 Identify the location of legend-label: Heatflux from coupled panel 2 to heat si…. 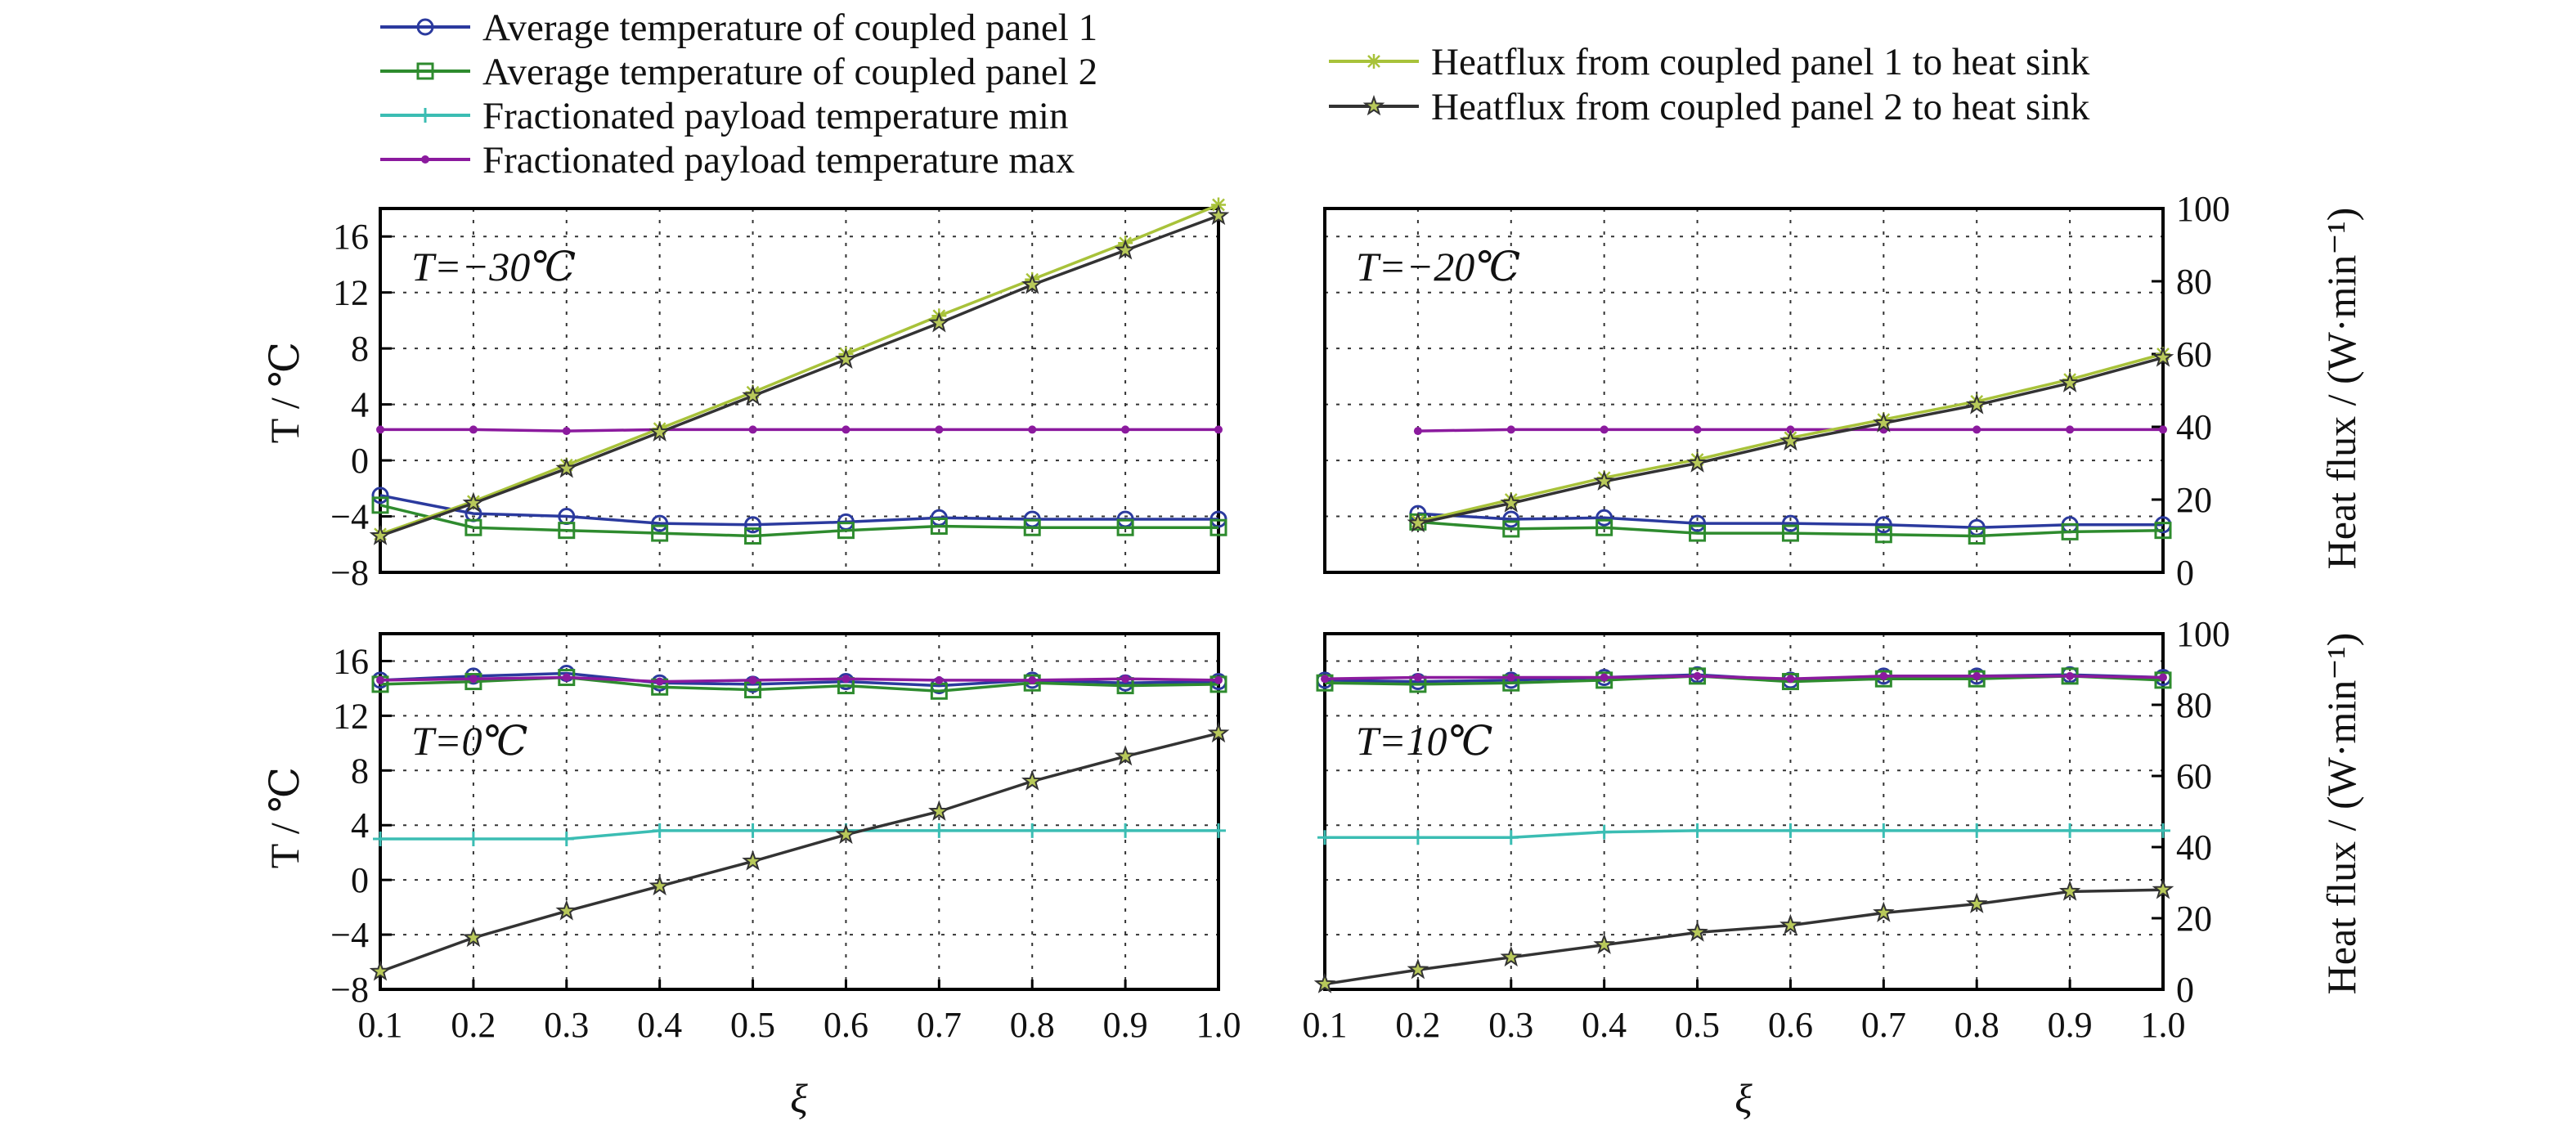
(1760, 107).